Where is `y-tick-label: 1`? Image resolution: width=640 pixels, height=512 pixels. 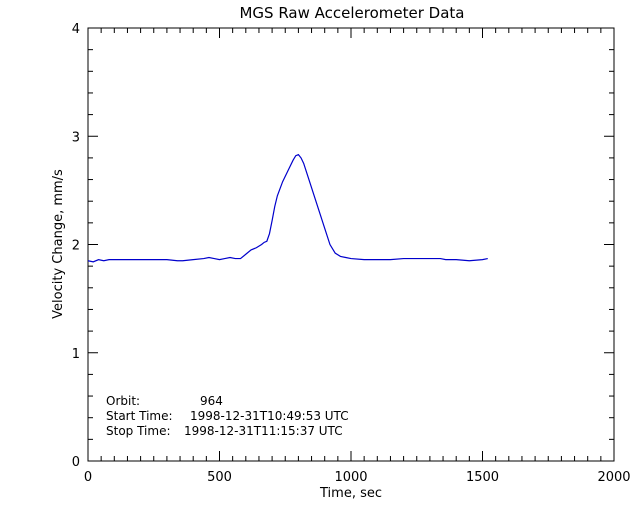 y-tick-label: 1 is located at coordinates (76, 354).